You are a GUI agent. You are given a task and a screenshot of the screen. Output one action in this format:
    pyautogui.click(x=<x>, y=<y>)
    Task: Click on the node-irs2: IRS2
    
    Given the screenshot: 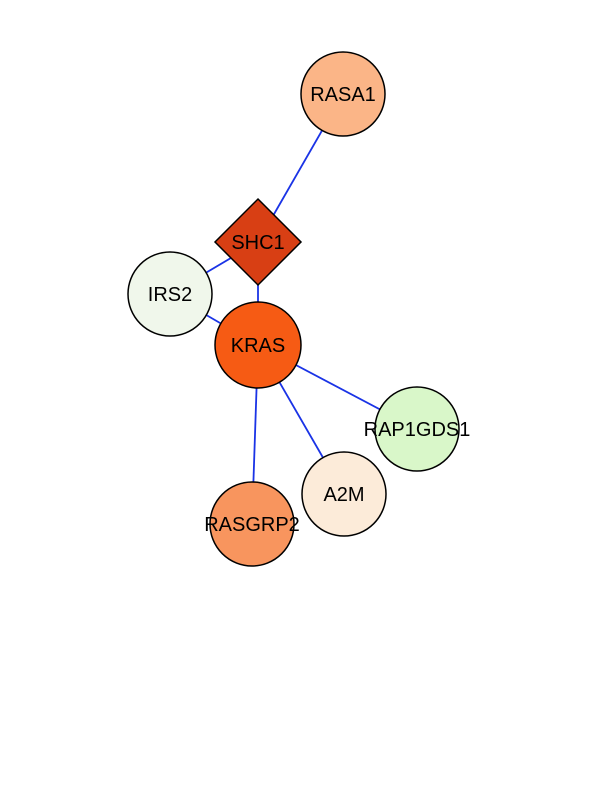 What is the action you would take?
    pyautogui.click(x=170, y=294)
    